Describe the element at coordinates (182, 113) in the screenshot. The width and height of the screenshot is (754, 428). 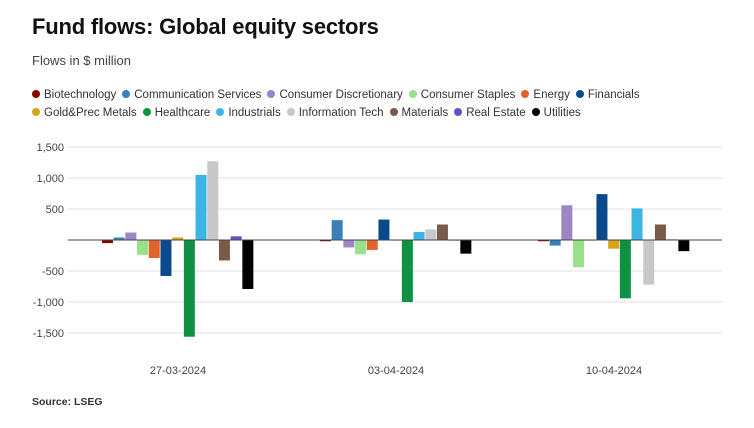
I see `legend-label: Healthcare` at that location.